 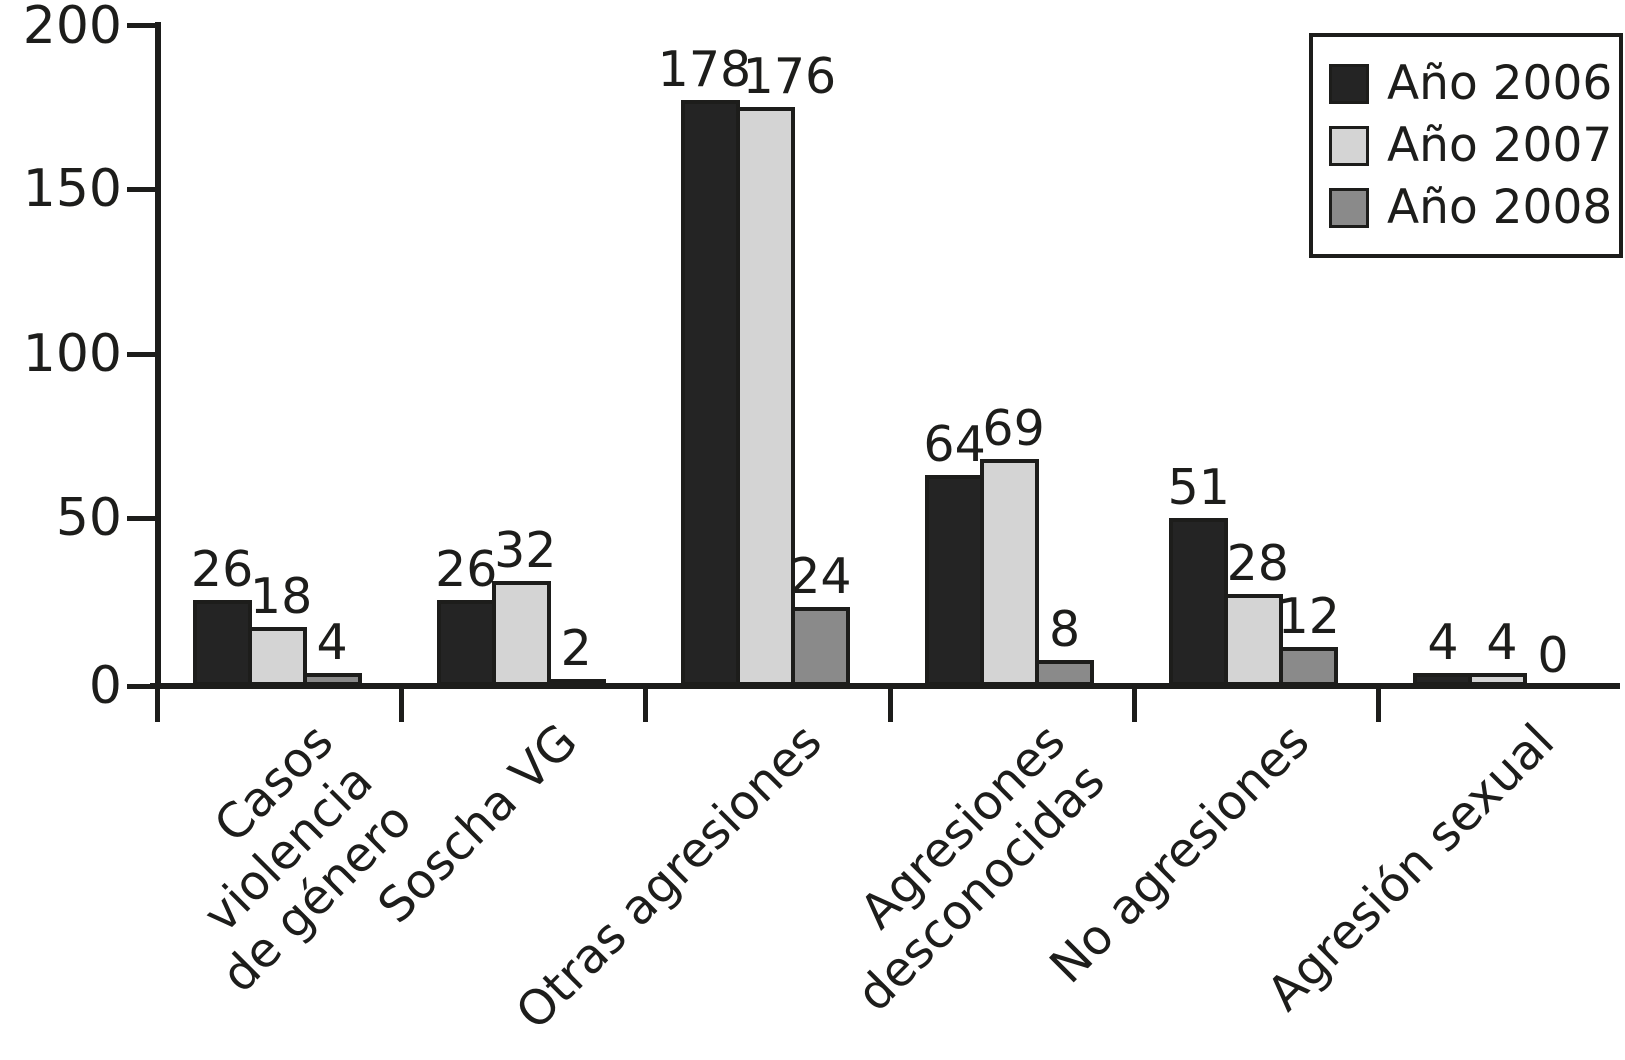 What do you see at coordinates (1309, 666) in the screenshot?
I see `bar-año-2008-cat4` at bounding box center [1309, 666].